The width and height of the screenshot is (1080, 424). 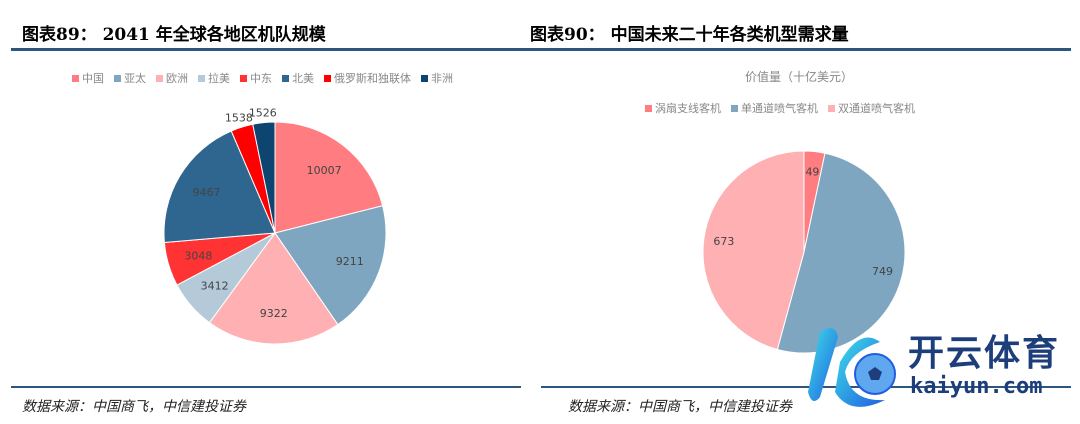 What do you see at coordinates (796, 49) in the screenshot?
I see `title-divider-right` at bounding box center [796, 49].